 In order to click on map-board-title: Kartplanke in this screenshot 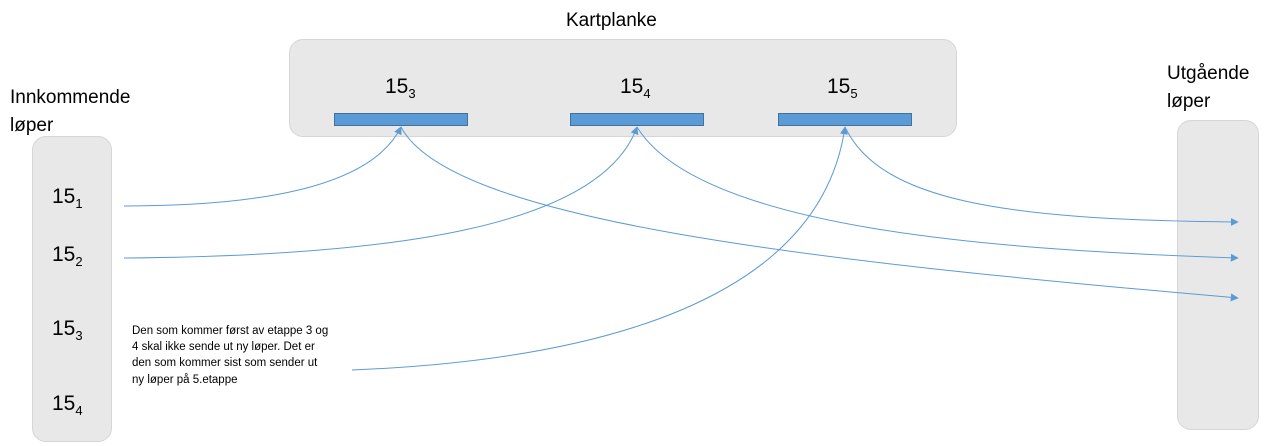, I will do `click(611, 20)`.